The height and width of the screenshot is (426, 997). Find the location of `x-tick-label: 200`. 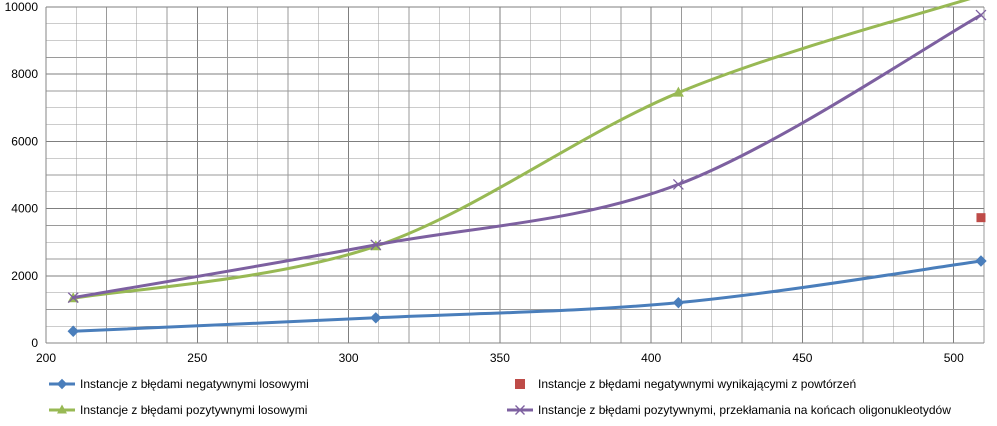

x-tick-label: 200 is located at coordinates (46, 358).